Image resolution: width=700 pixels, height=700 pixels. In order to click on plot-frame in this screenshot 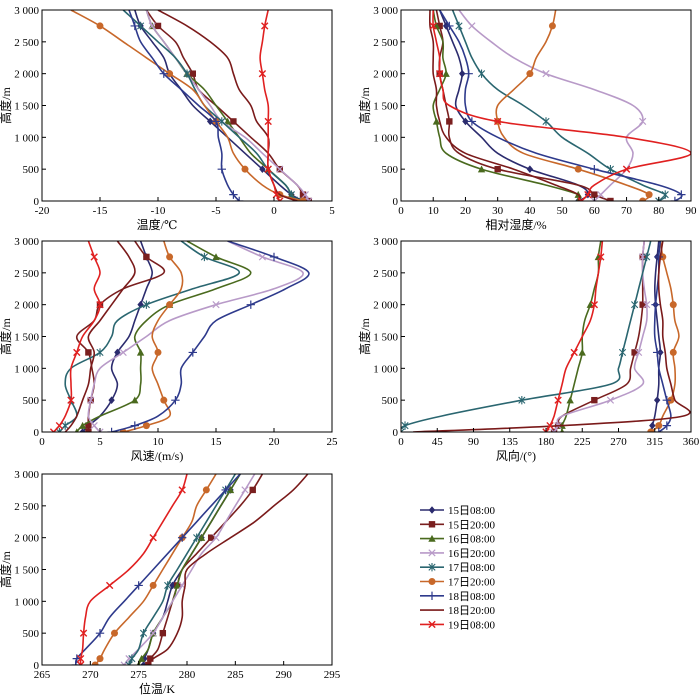, I will do `click(187, 336)`.